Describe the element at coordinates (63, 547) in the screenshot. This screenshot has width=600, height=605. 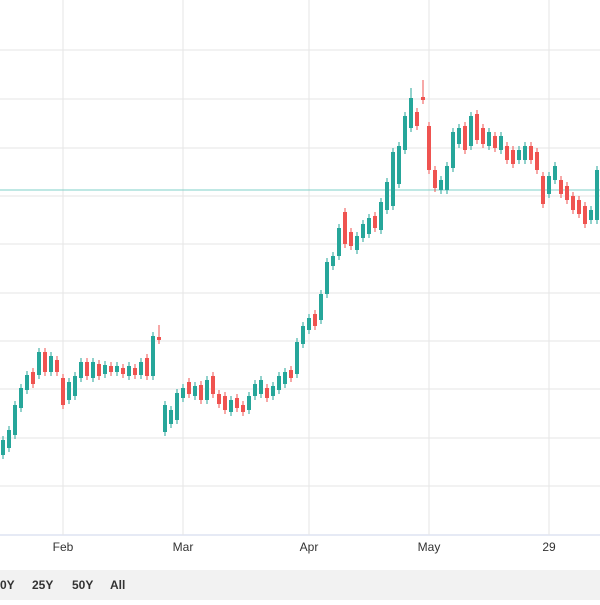
I see `x-tick-label: Feb` at that location.